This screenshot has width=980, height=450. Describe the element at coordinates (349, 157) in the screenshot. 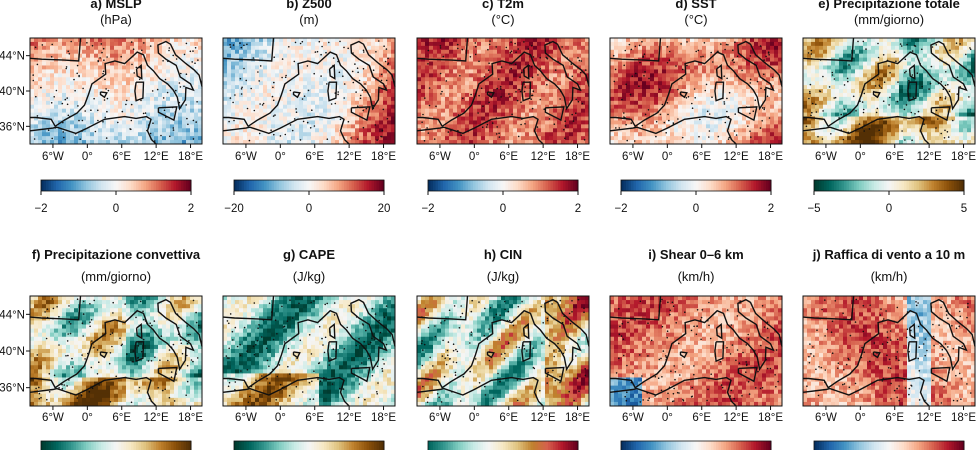

I see `lon-tick-label: 12°E` at that location.